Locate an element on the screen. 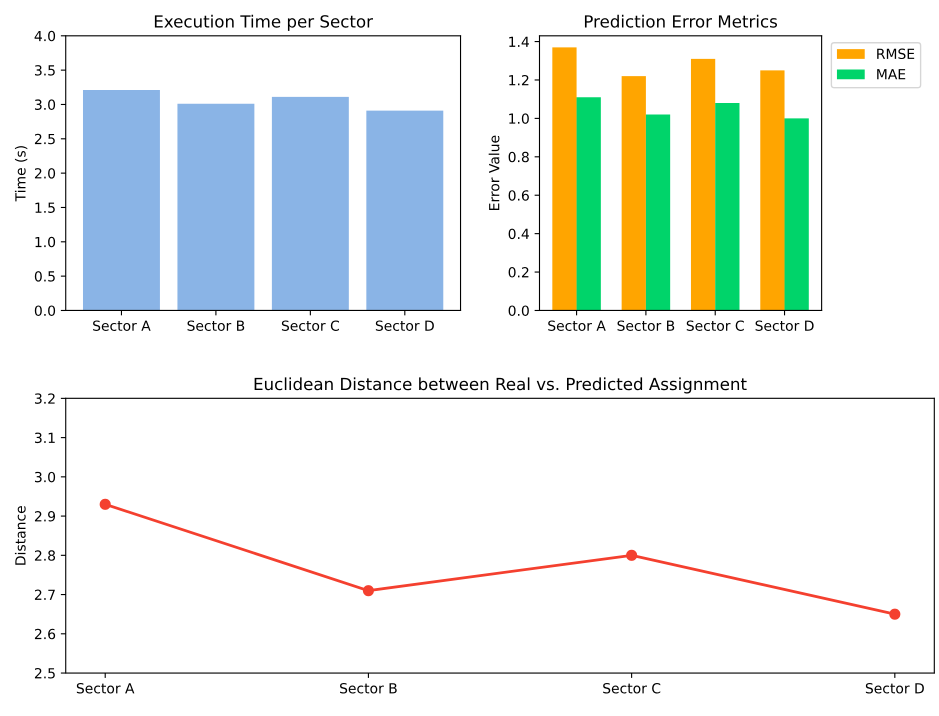  y-tick-label: 2.7 is located at coordinates (44, 595).